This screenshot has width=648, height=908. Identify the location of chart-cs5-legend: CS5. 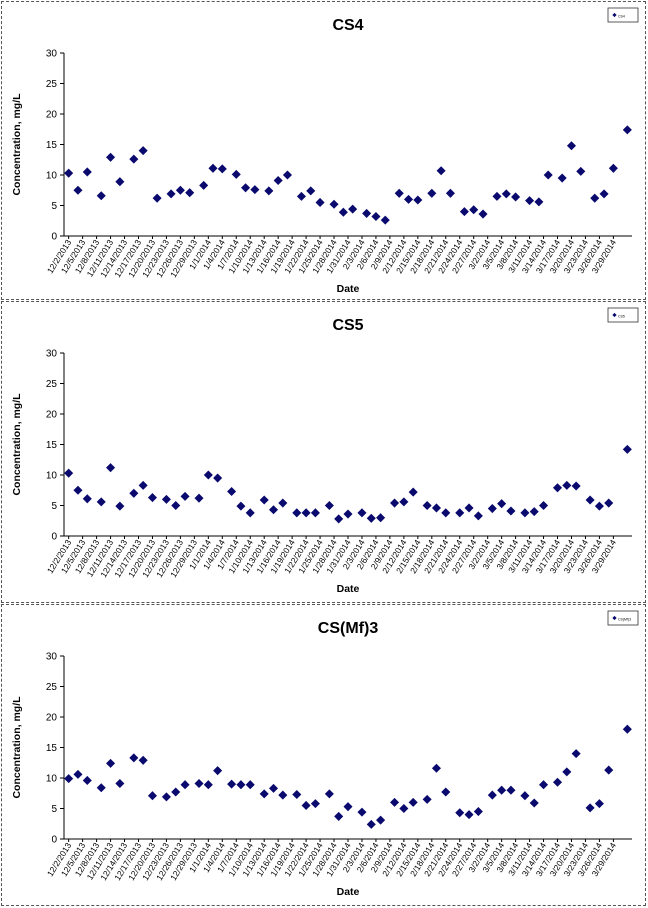
(623, 315).